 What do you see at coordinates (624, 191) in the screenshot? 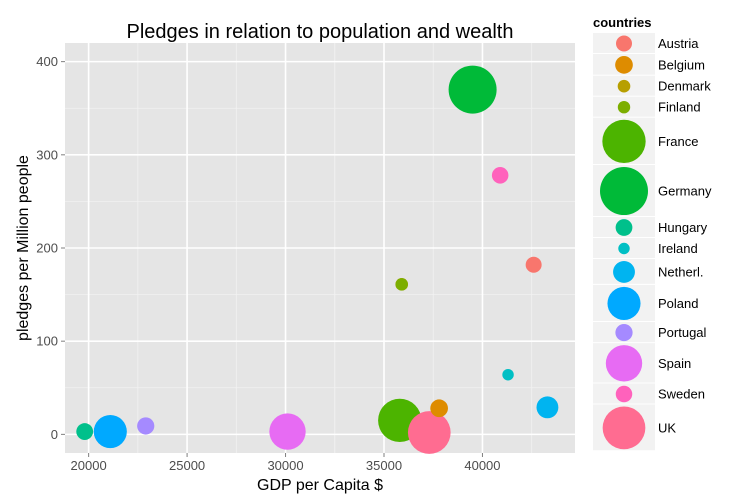
I see `legend-key-germany` at bounding box center [624, 191].